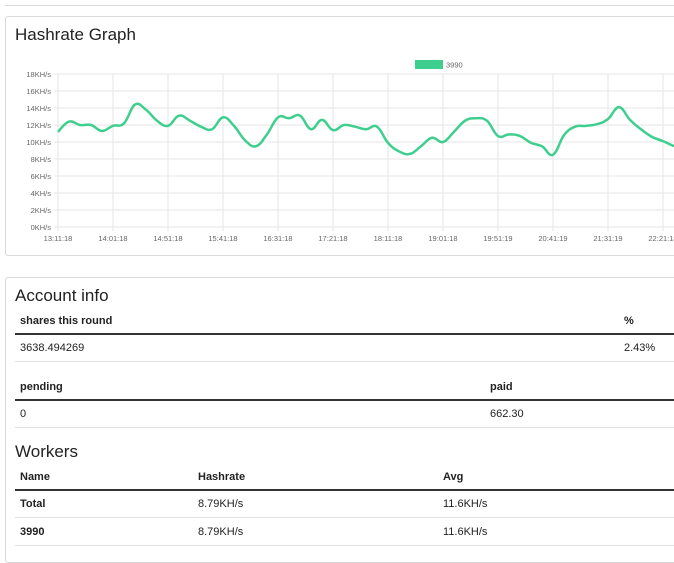 The height and width of the screenshot is (563, 674). Describe the element at coordinates (41, 159) in the screenshot. I see `y-tick-label: 8KH/s` at that location.